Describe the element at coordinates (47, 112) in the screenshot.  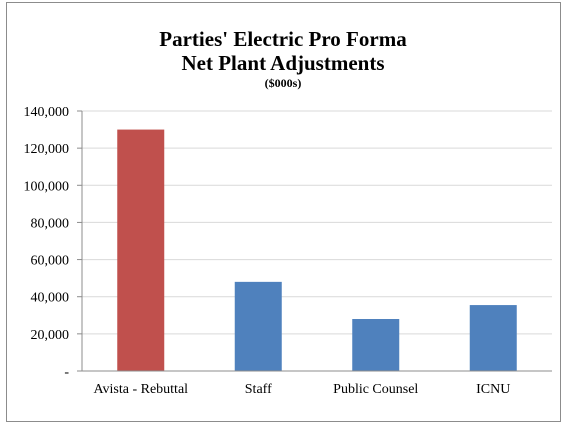
I see `y-tick-label: 140,000` at that location.